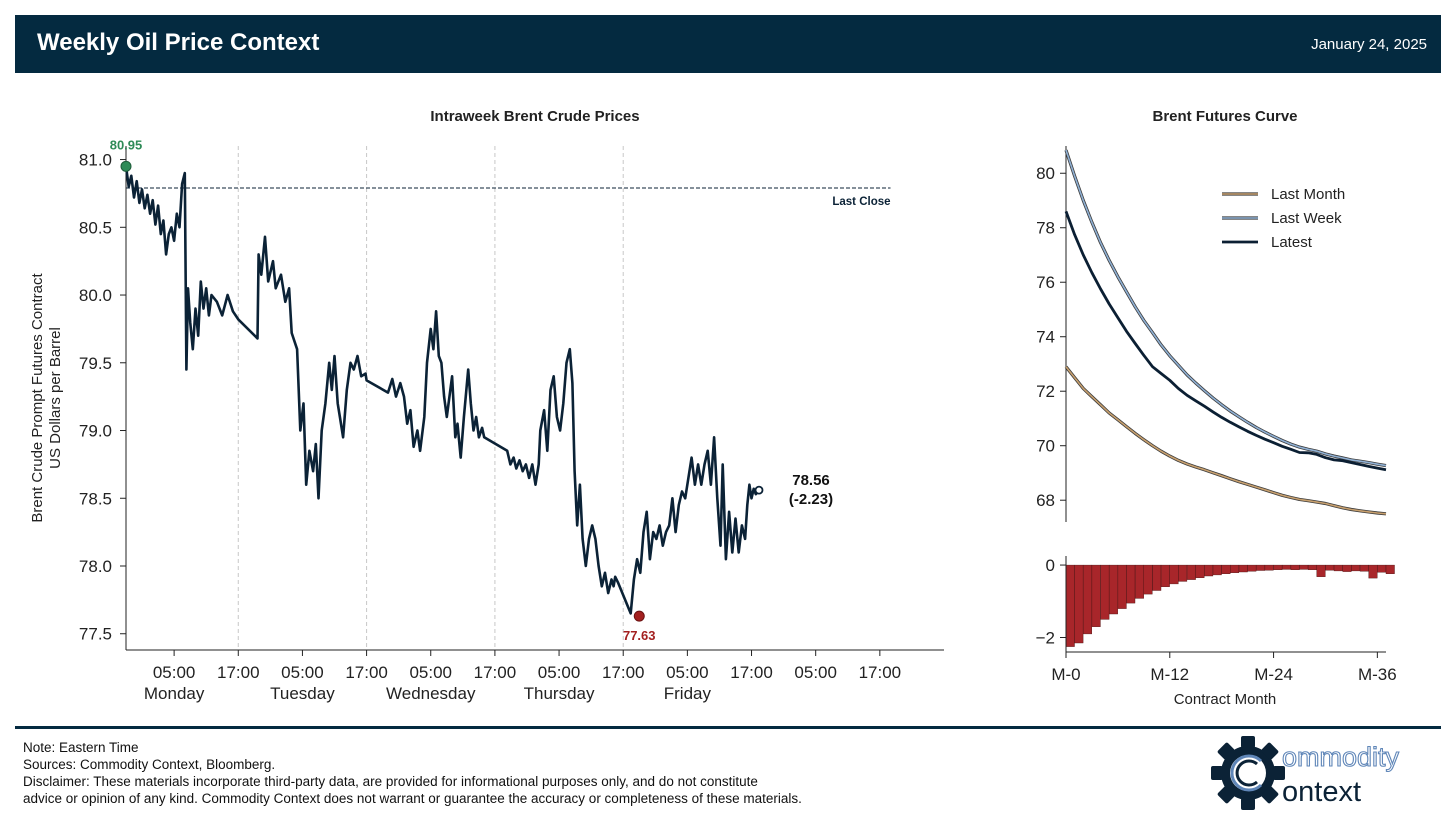 The height and width of the screenshot is (831, 1456). I want to click on y-tick-label: 80.0, so click(95, 295).